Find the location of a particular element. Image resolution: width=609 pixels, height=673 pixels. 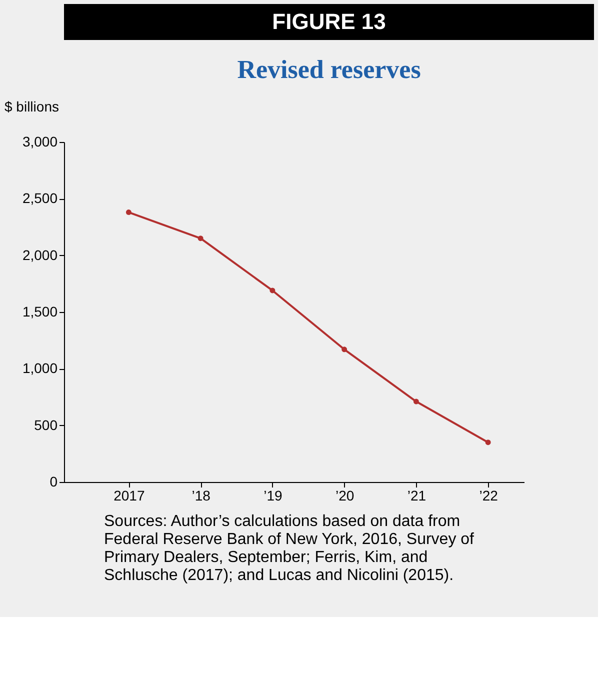

x-tick-label: ’22 is located at coordinates (488, 496).